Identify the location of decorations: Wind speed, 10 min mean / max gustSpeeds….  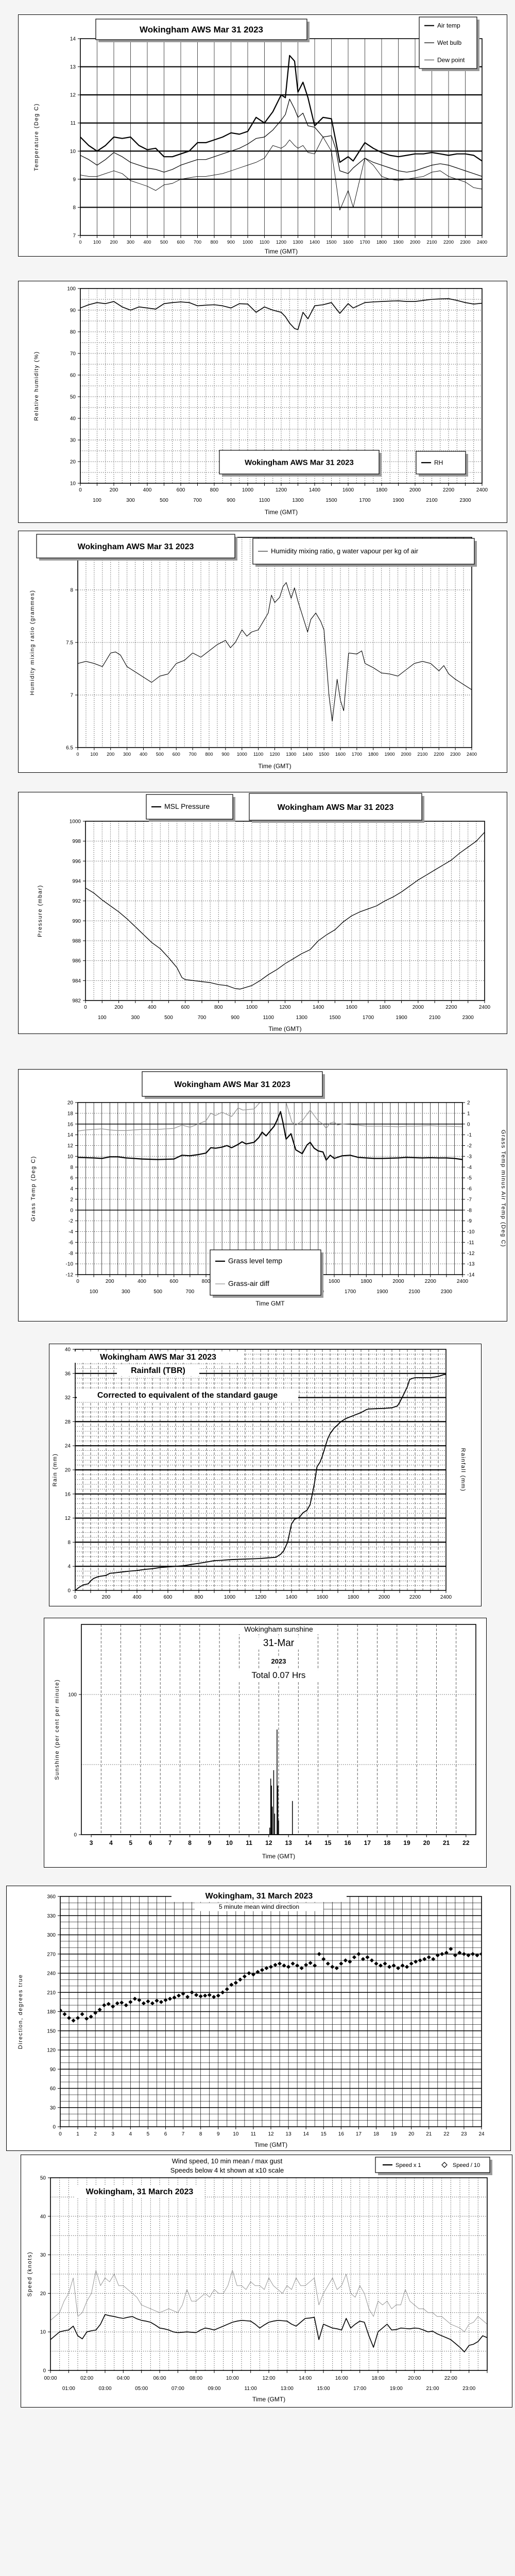
(283, 2177).